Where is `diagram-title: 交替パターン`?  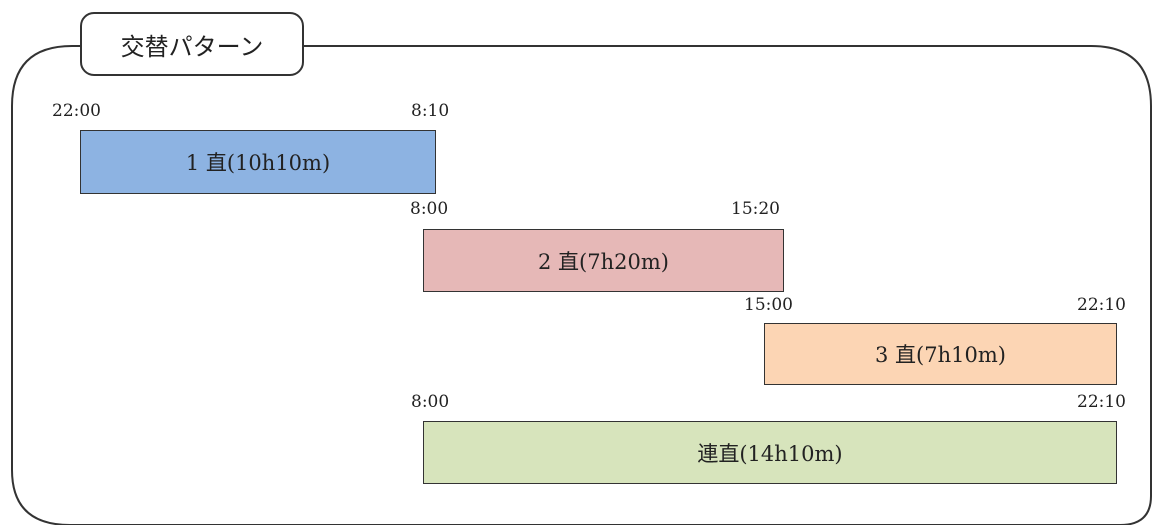 diagram-title: 交替パターン is located at coordinates (192, 44).